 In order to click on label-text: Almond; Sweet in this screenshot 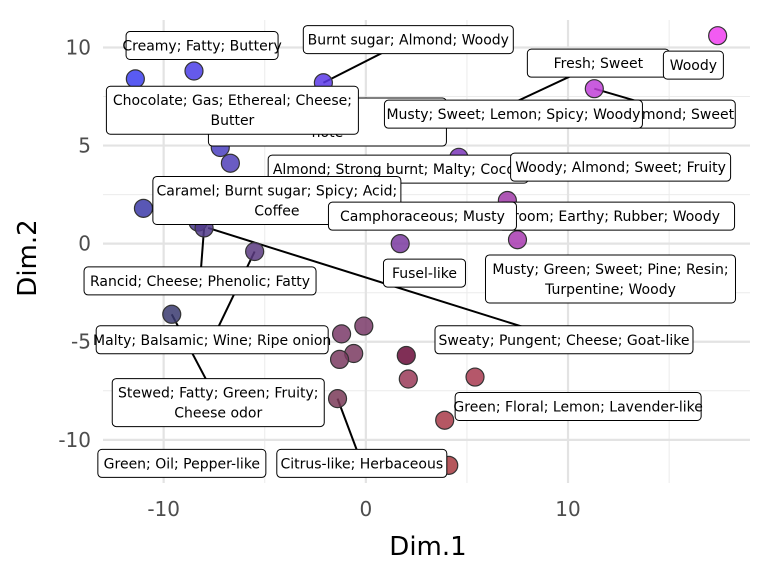, I will do `click(681, 115)`.